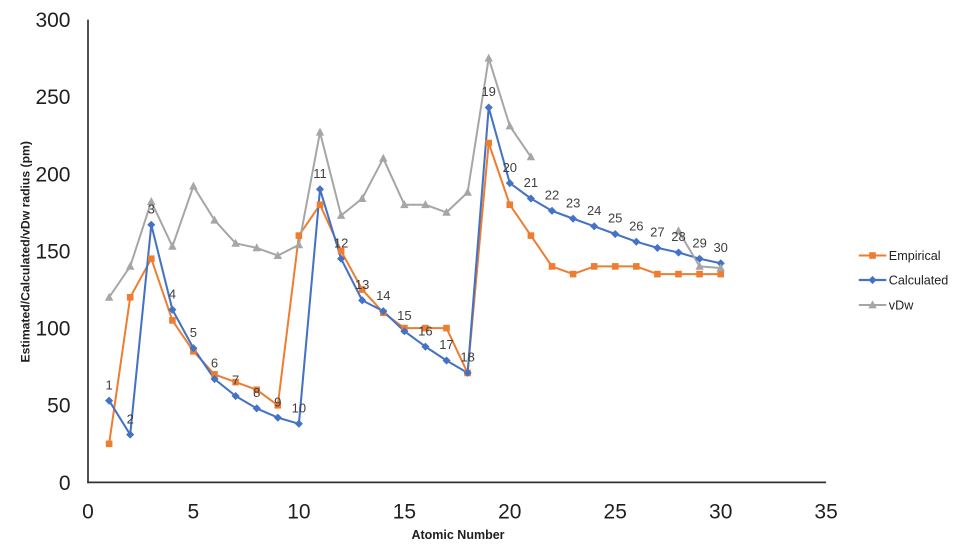 The image size is (960, 560). I want to click on svg-text: 7, so click(235, 380).